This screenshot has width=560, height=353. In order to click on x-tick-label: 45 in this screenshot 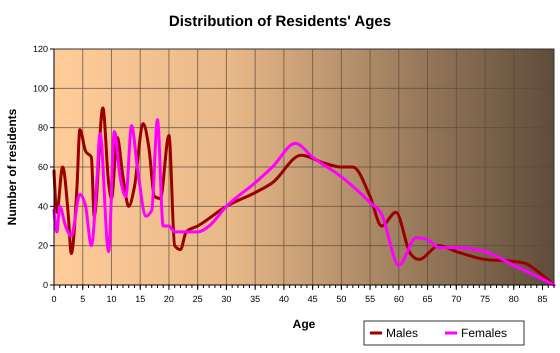, I will do `click(313, 299)`.